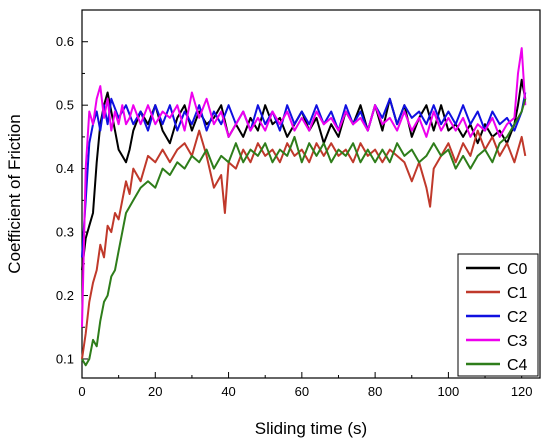 This screenshot has width=550, height=445. I want to click on y-tick-label: 0.5, so click(65, 105).